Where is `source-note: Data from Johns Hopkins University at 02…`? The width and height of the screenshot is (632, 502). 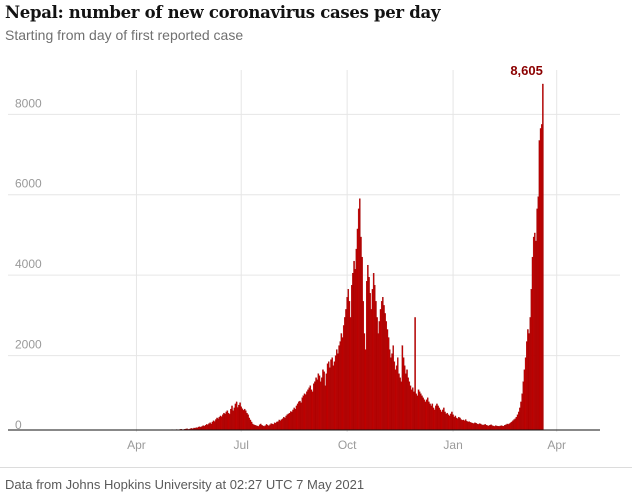 source-note: Data from Johns Hopkins University at 02… is located at coordinates (185, 484).